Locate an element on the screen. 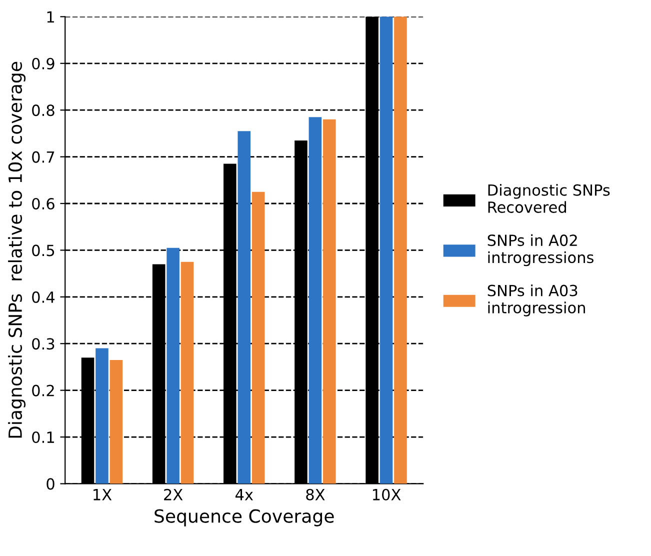 The image size is (651, 556). y-tick-label: 0.8 is located at coordinates (43, 110).